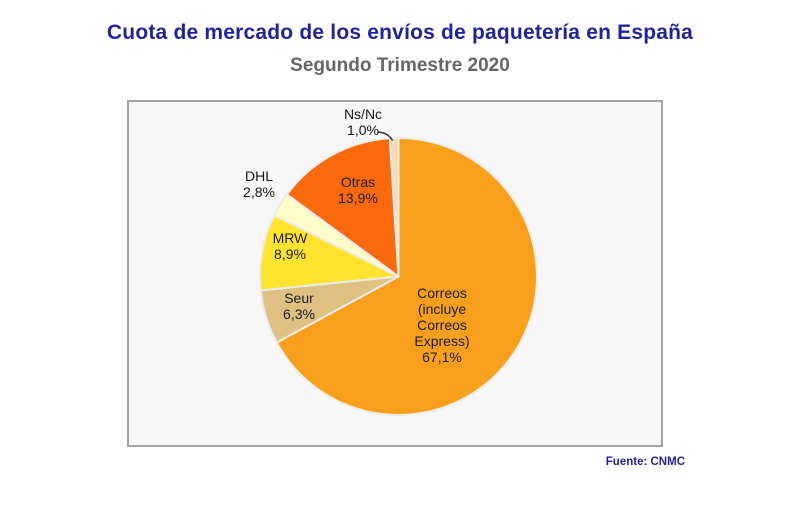 The image size is (800, 509). I want to click on pie-label-seur: Seur 6,3%, so click(299, 306).